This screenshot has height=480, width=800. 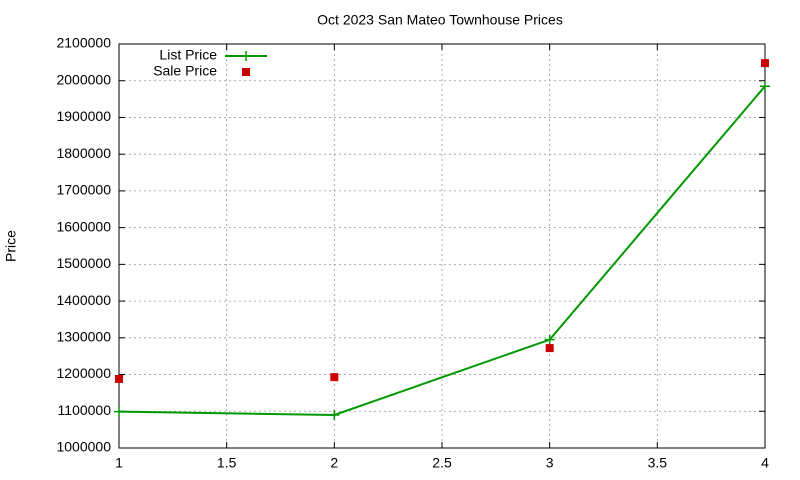 What do you see at coordinates (83, 116) in the screenshot?
I see `y-tick-label: 1900000` at bounding box center [83, 116].